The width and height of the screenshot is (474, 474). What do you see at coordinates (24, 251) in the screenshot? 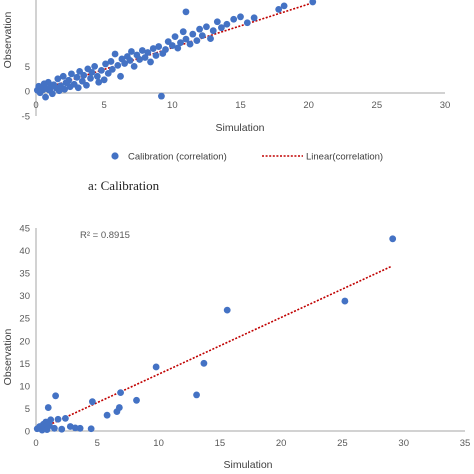
I see `chartB-y-tick-label: 40` at bounding box center [24, 251].